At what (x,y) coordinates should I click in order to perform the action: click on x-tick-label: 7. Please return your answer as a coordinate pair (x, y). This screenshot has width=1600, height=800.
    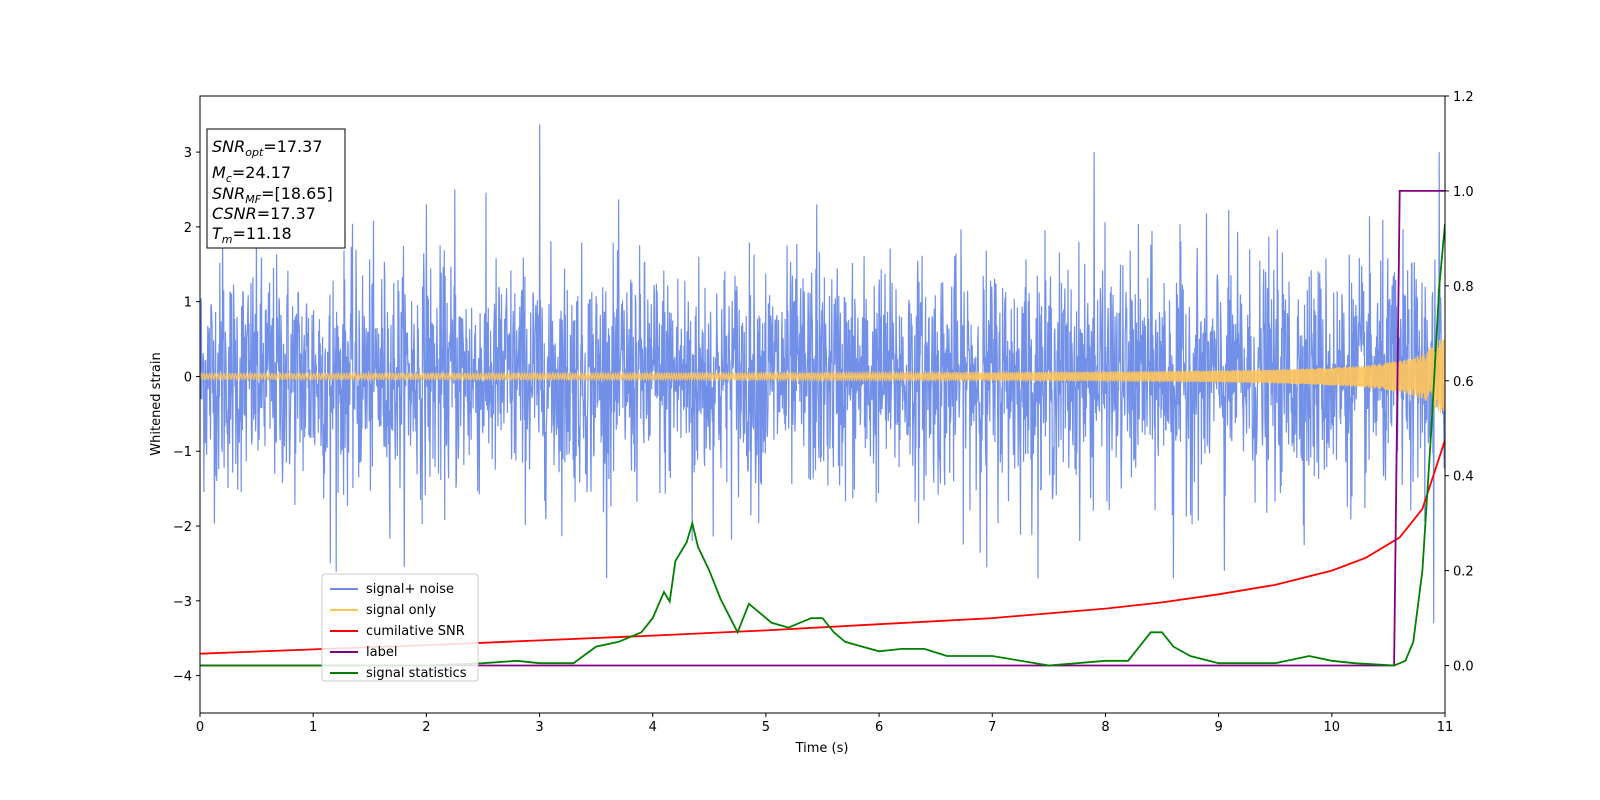
    Looking at the image, I should click on (992, 727).